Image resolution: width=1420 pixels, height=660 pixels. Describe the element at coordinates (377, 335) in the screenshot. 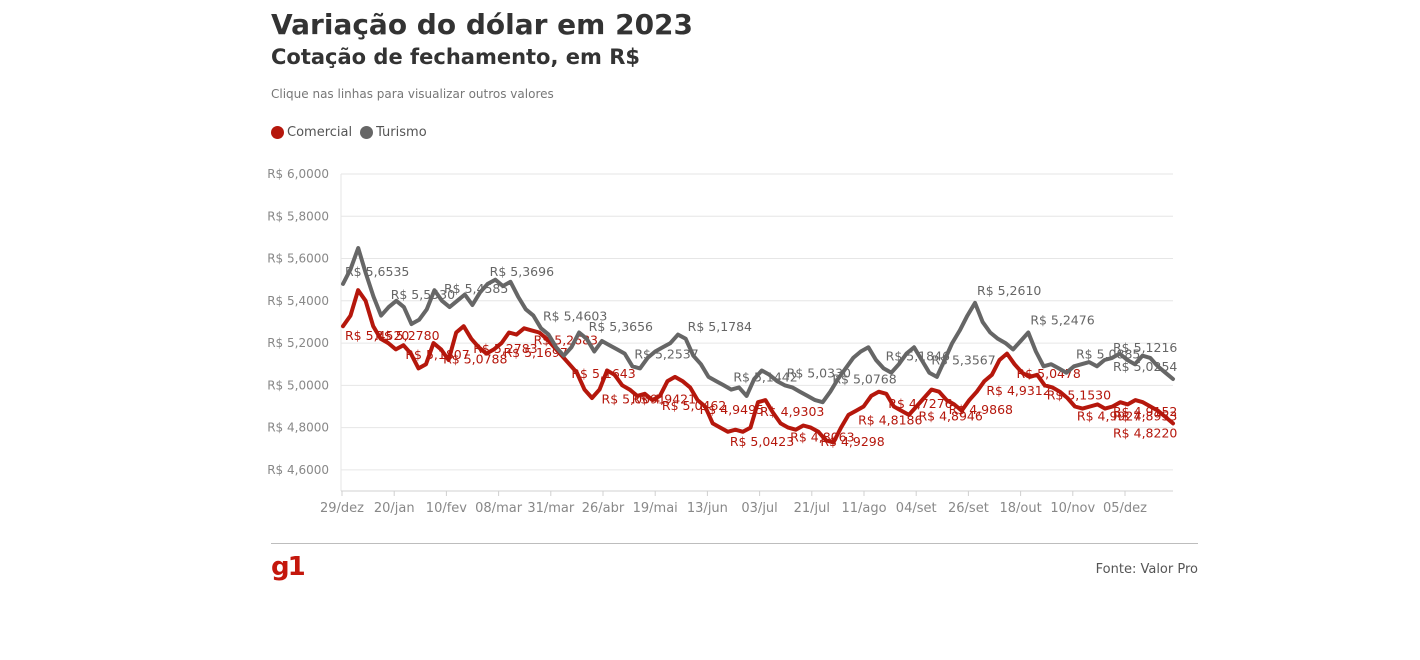

I see `data-label: R$ 5,4520` at that location.